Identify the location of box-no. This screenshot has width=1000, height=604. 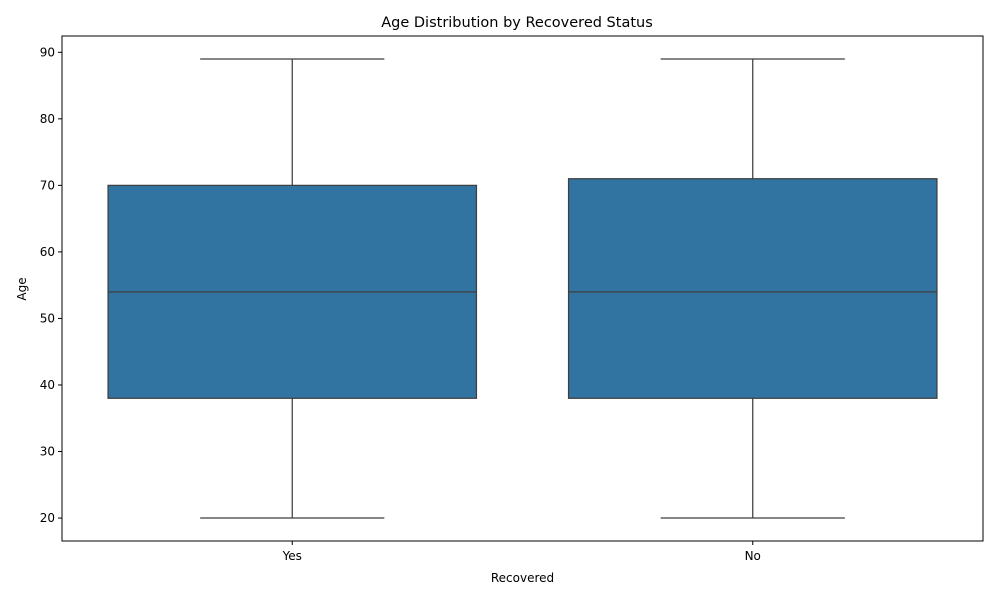
(752, 288).